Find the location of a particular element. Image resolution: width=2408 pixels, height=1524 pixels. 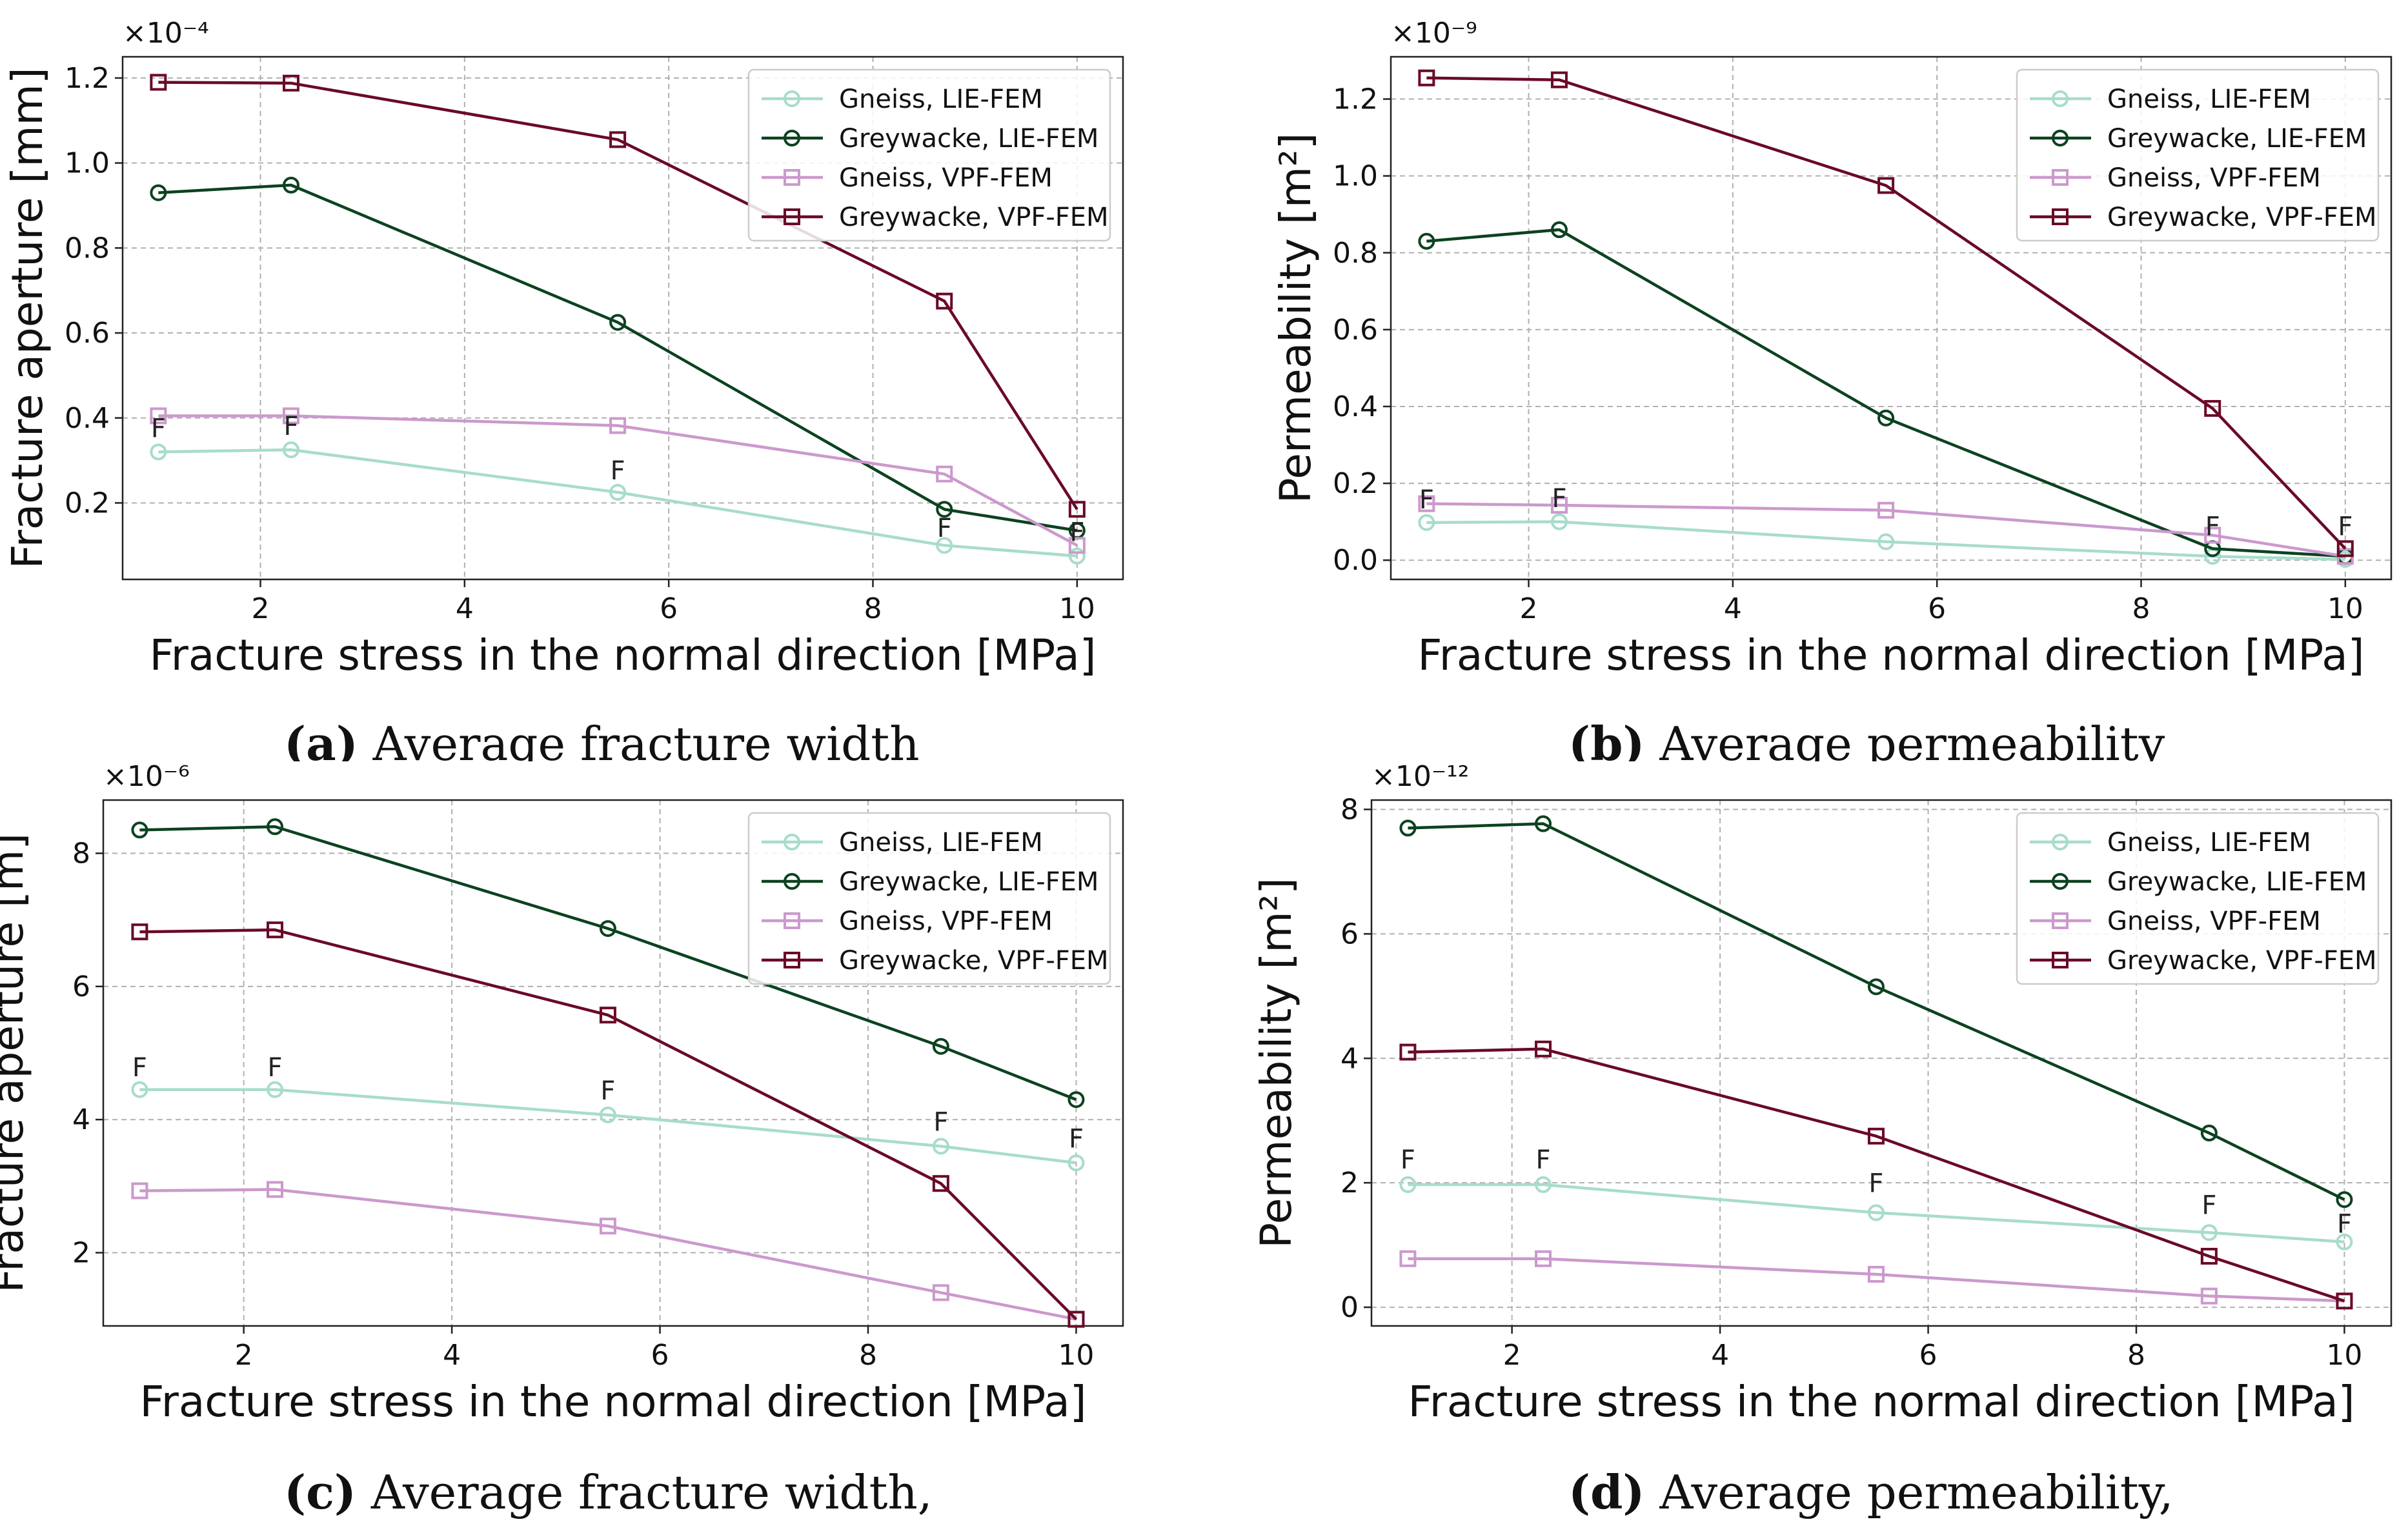

caption-c: (c) Average fracture width, is located at coordinates (608, 1492).